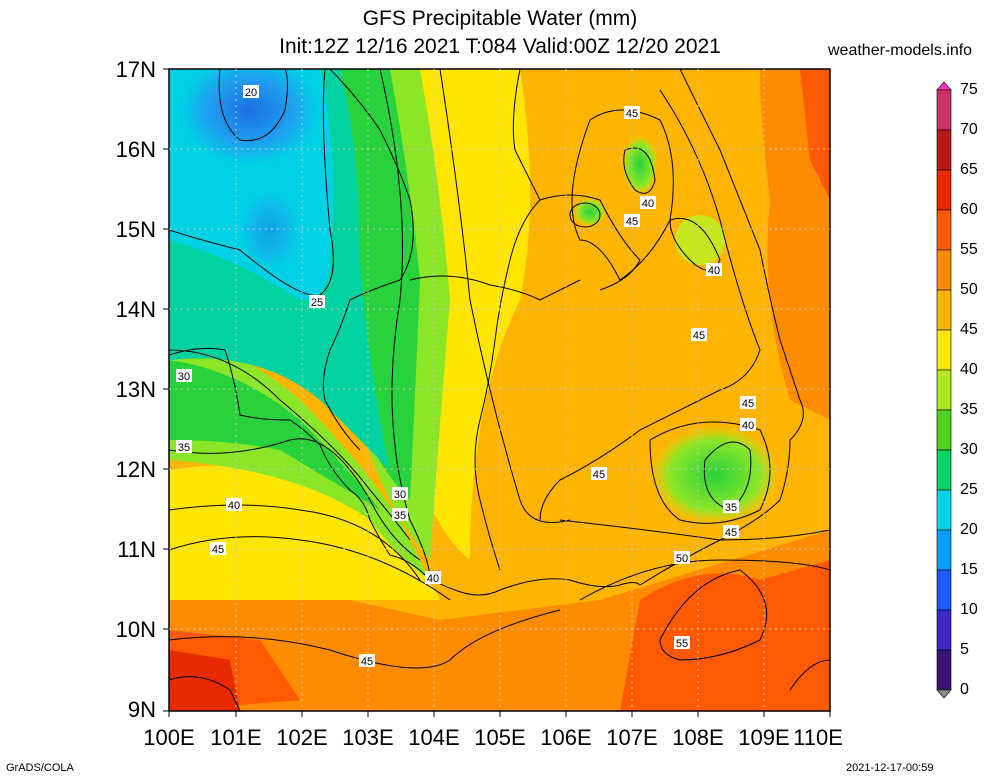  What do you see at coordinates (135, 389) in the screenshot?
I see `lat-label-13n: 13N` at bounding box center [135, 389].